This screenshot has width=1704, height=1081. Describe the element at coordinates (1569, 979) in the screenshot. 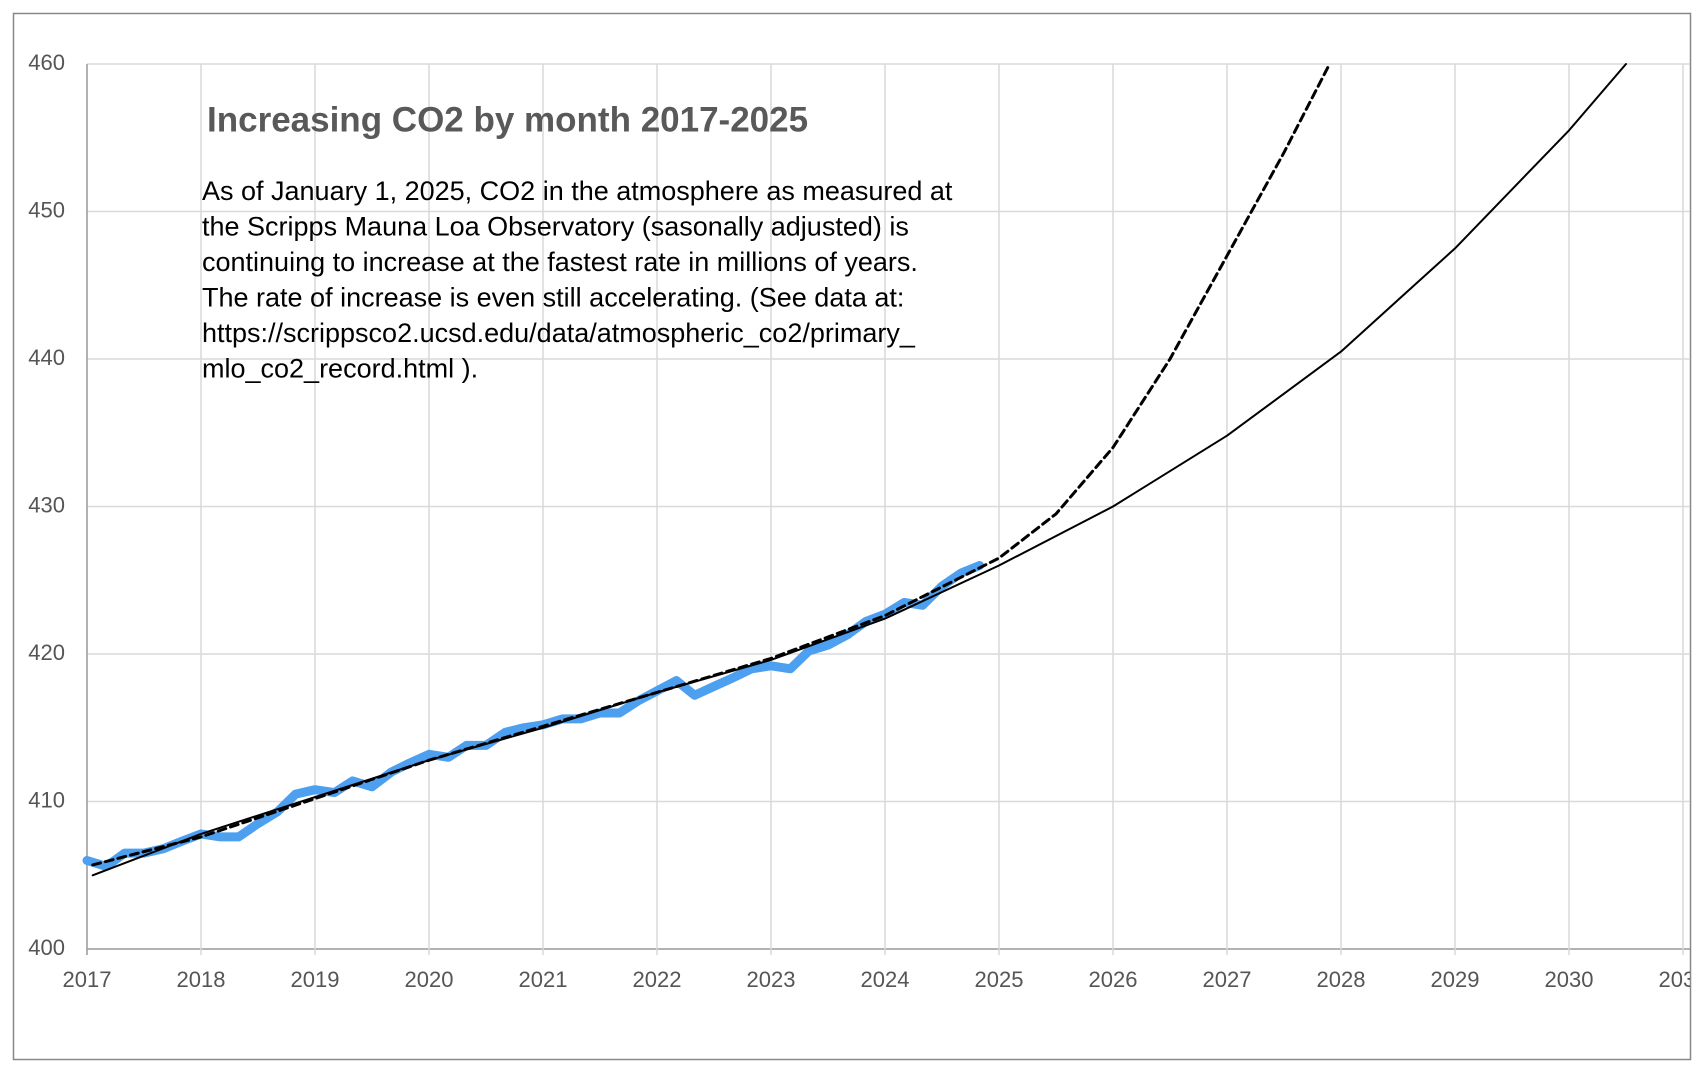

I see `x-tick-label: 2030` at that location.